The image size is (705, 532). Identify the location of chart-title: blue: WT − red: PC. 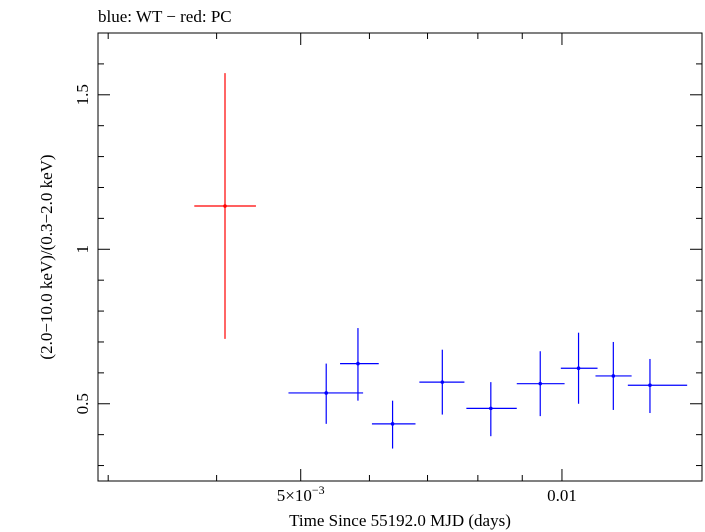
(165, 16).